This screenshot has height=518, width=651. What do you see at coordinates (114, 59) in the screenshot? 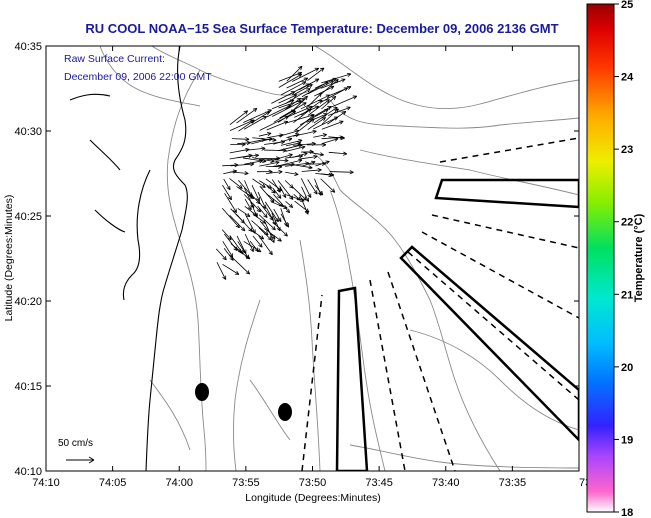
I see `annotation-line-1: Raw Surface Current:` at bounding box center [114, 59].